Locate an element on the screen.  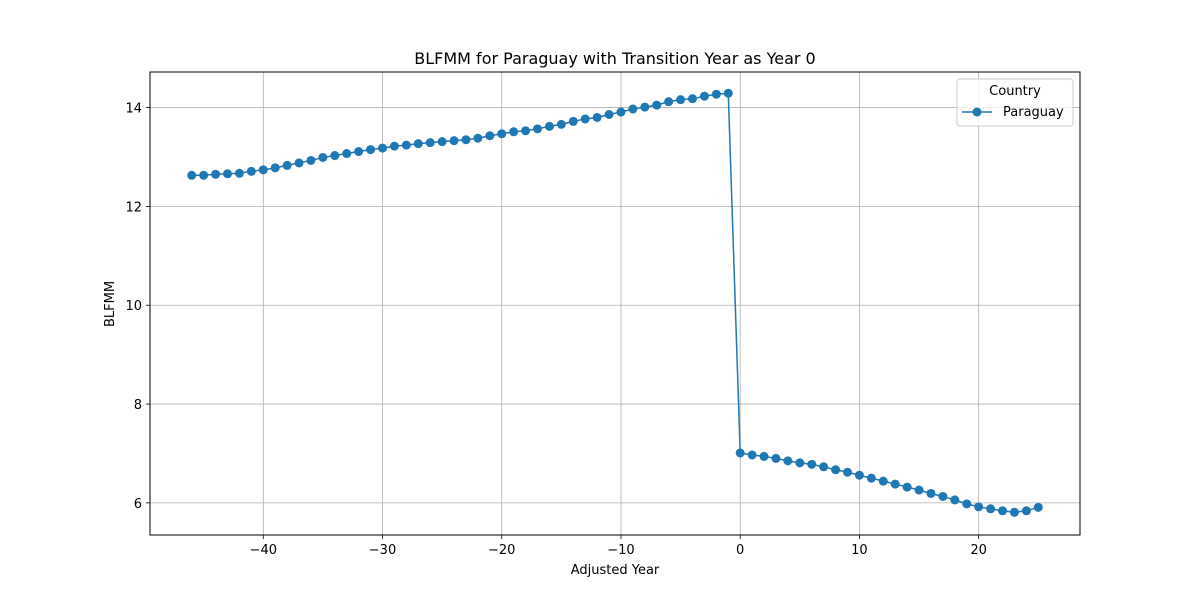
y-tick-label: 12 is located at coordinates (133, 207).